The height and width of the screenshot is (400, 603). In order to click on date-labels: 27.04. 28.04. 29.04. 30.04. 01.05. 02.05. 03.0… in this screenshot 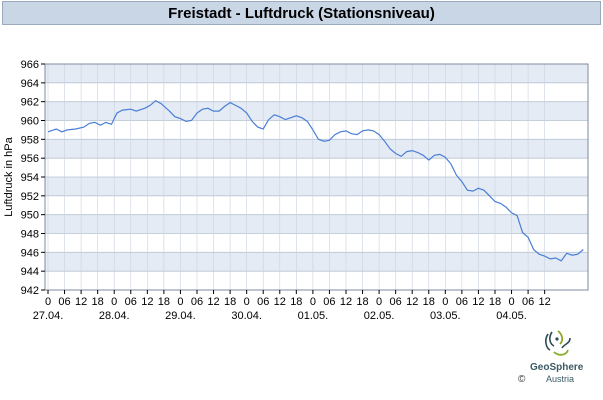, I will do `click(280, 316)`.